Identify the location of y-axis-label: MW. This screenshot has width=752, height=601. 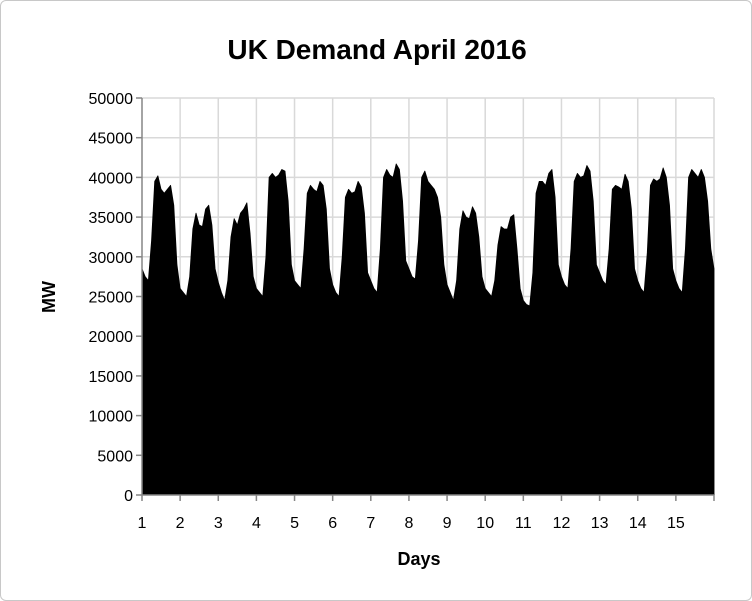
(49, 297).